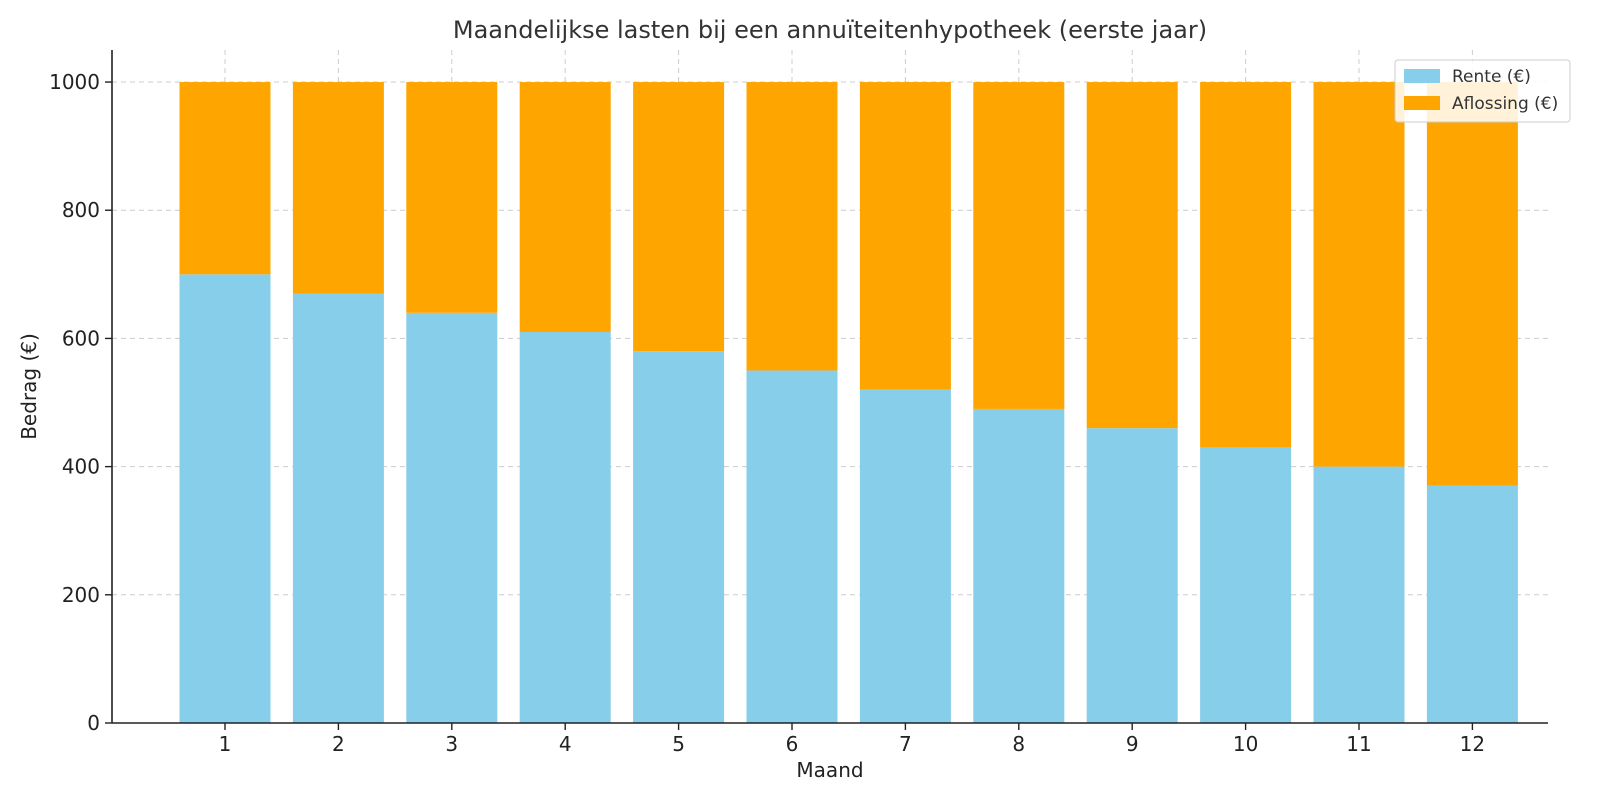 Image resolution: width=1600 pixels, height=800 pixels. I want to click on y-tick-label: 800, so click(81, 210).